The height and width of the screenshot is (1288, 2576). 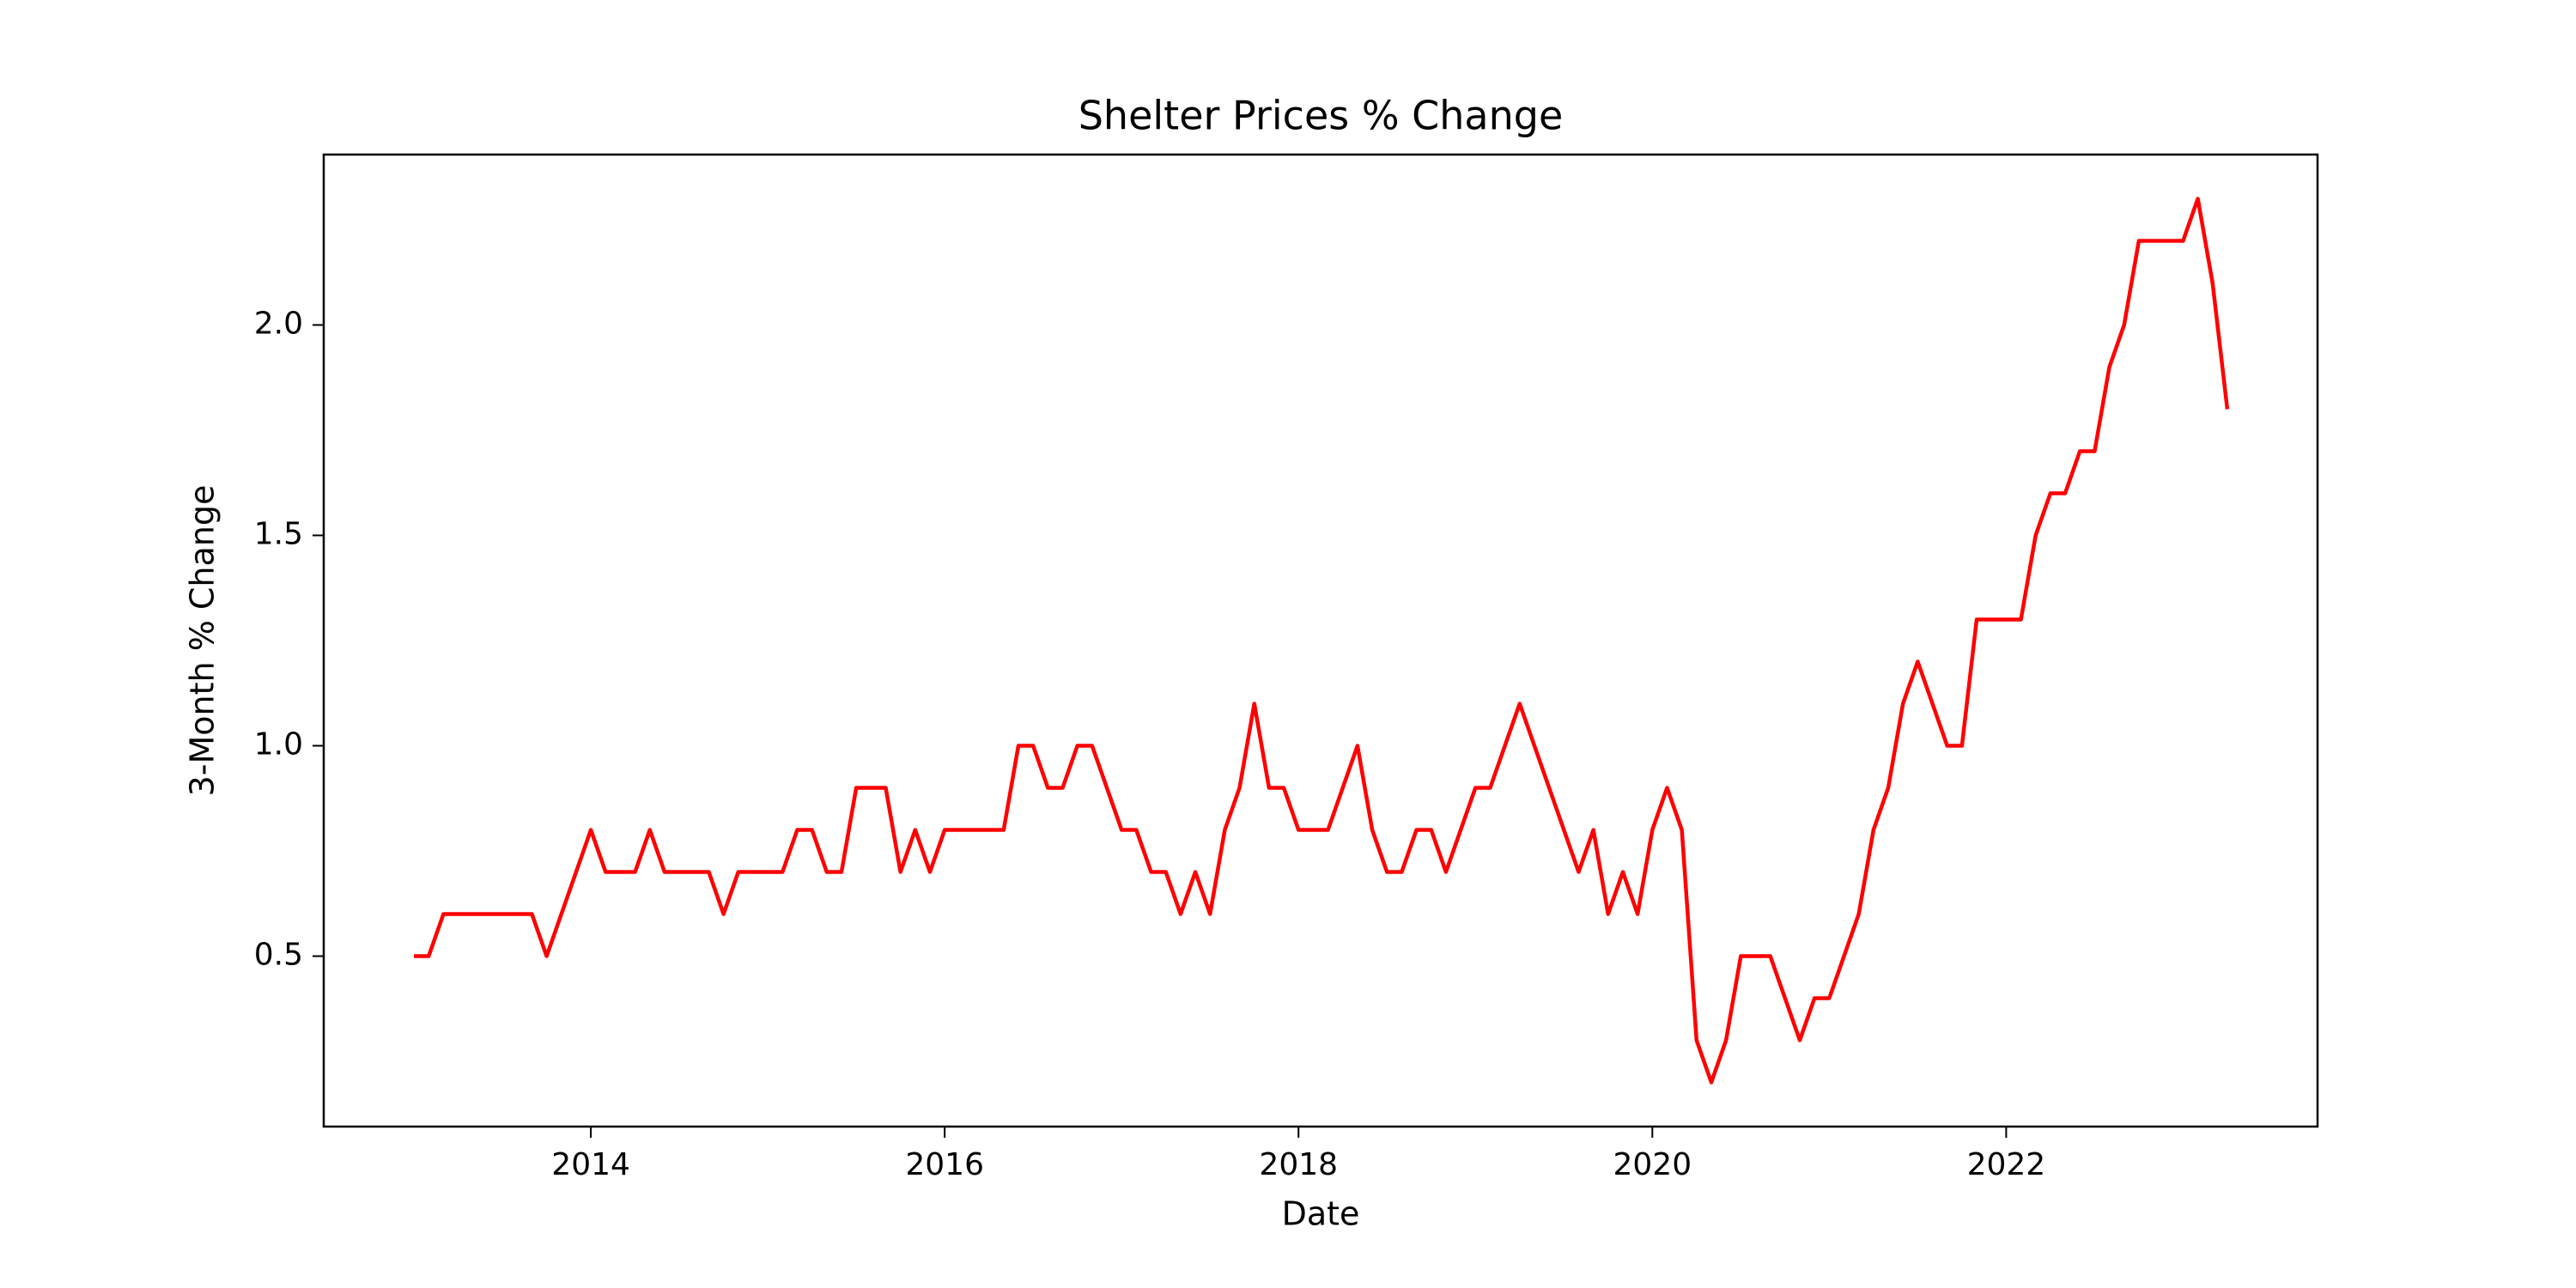 I want to click on x-axis-label: Date, so click(x=1321, y=1214).